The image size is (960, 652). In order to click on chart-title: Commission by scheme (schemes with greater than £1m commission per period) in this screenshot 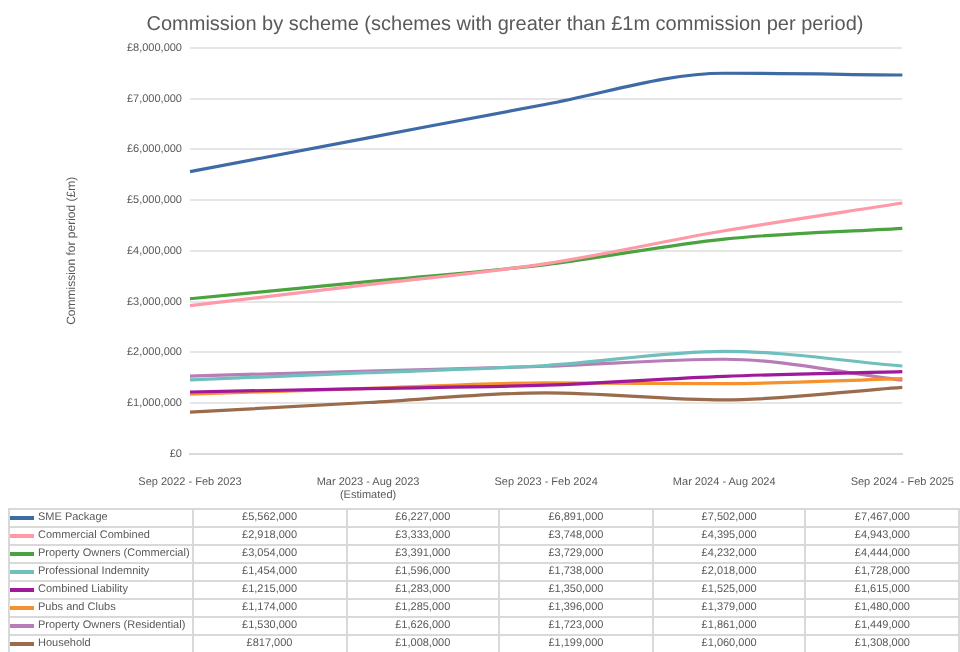, I will do `click(505, 24)`.